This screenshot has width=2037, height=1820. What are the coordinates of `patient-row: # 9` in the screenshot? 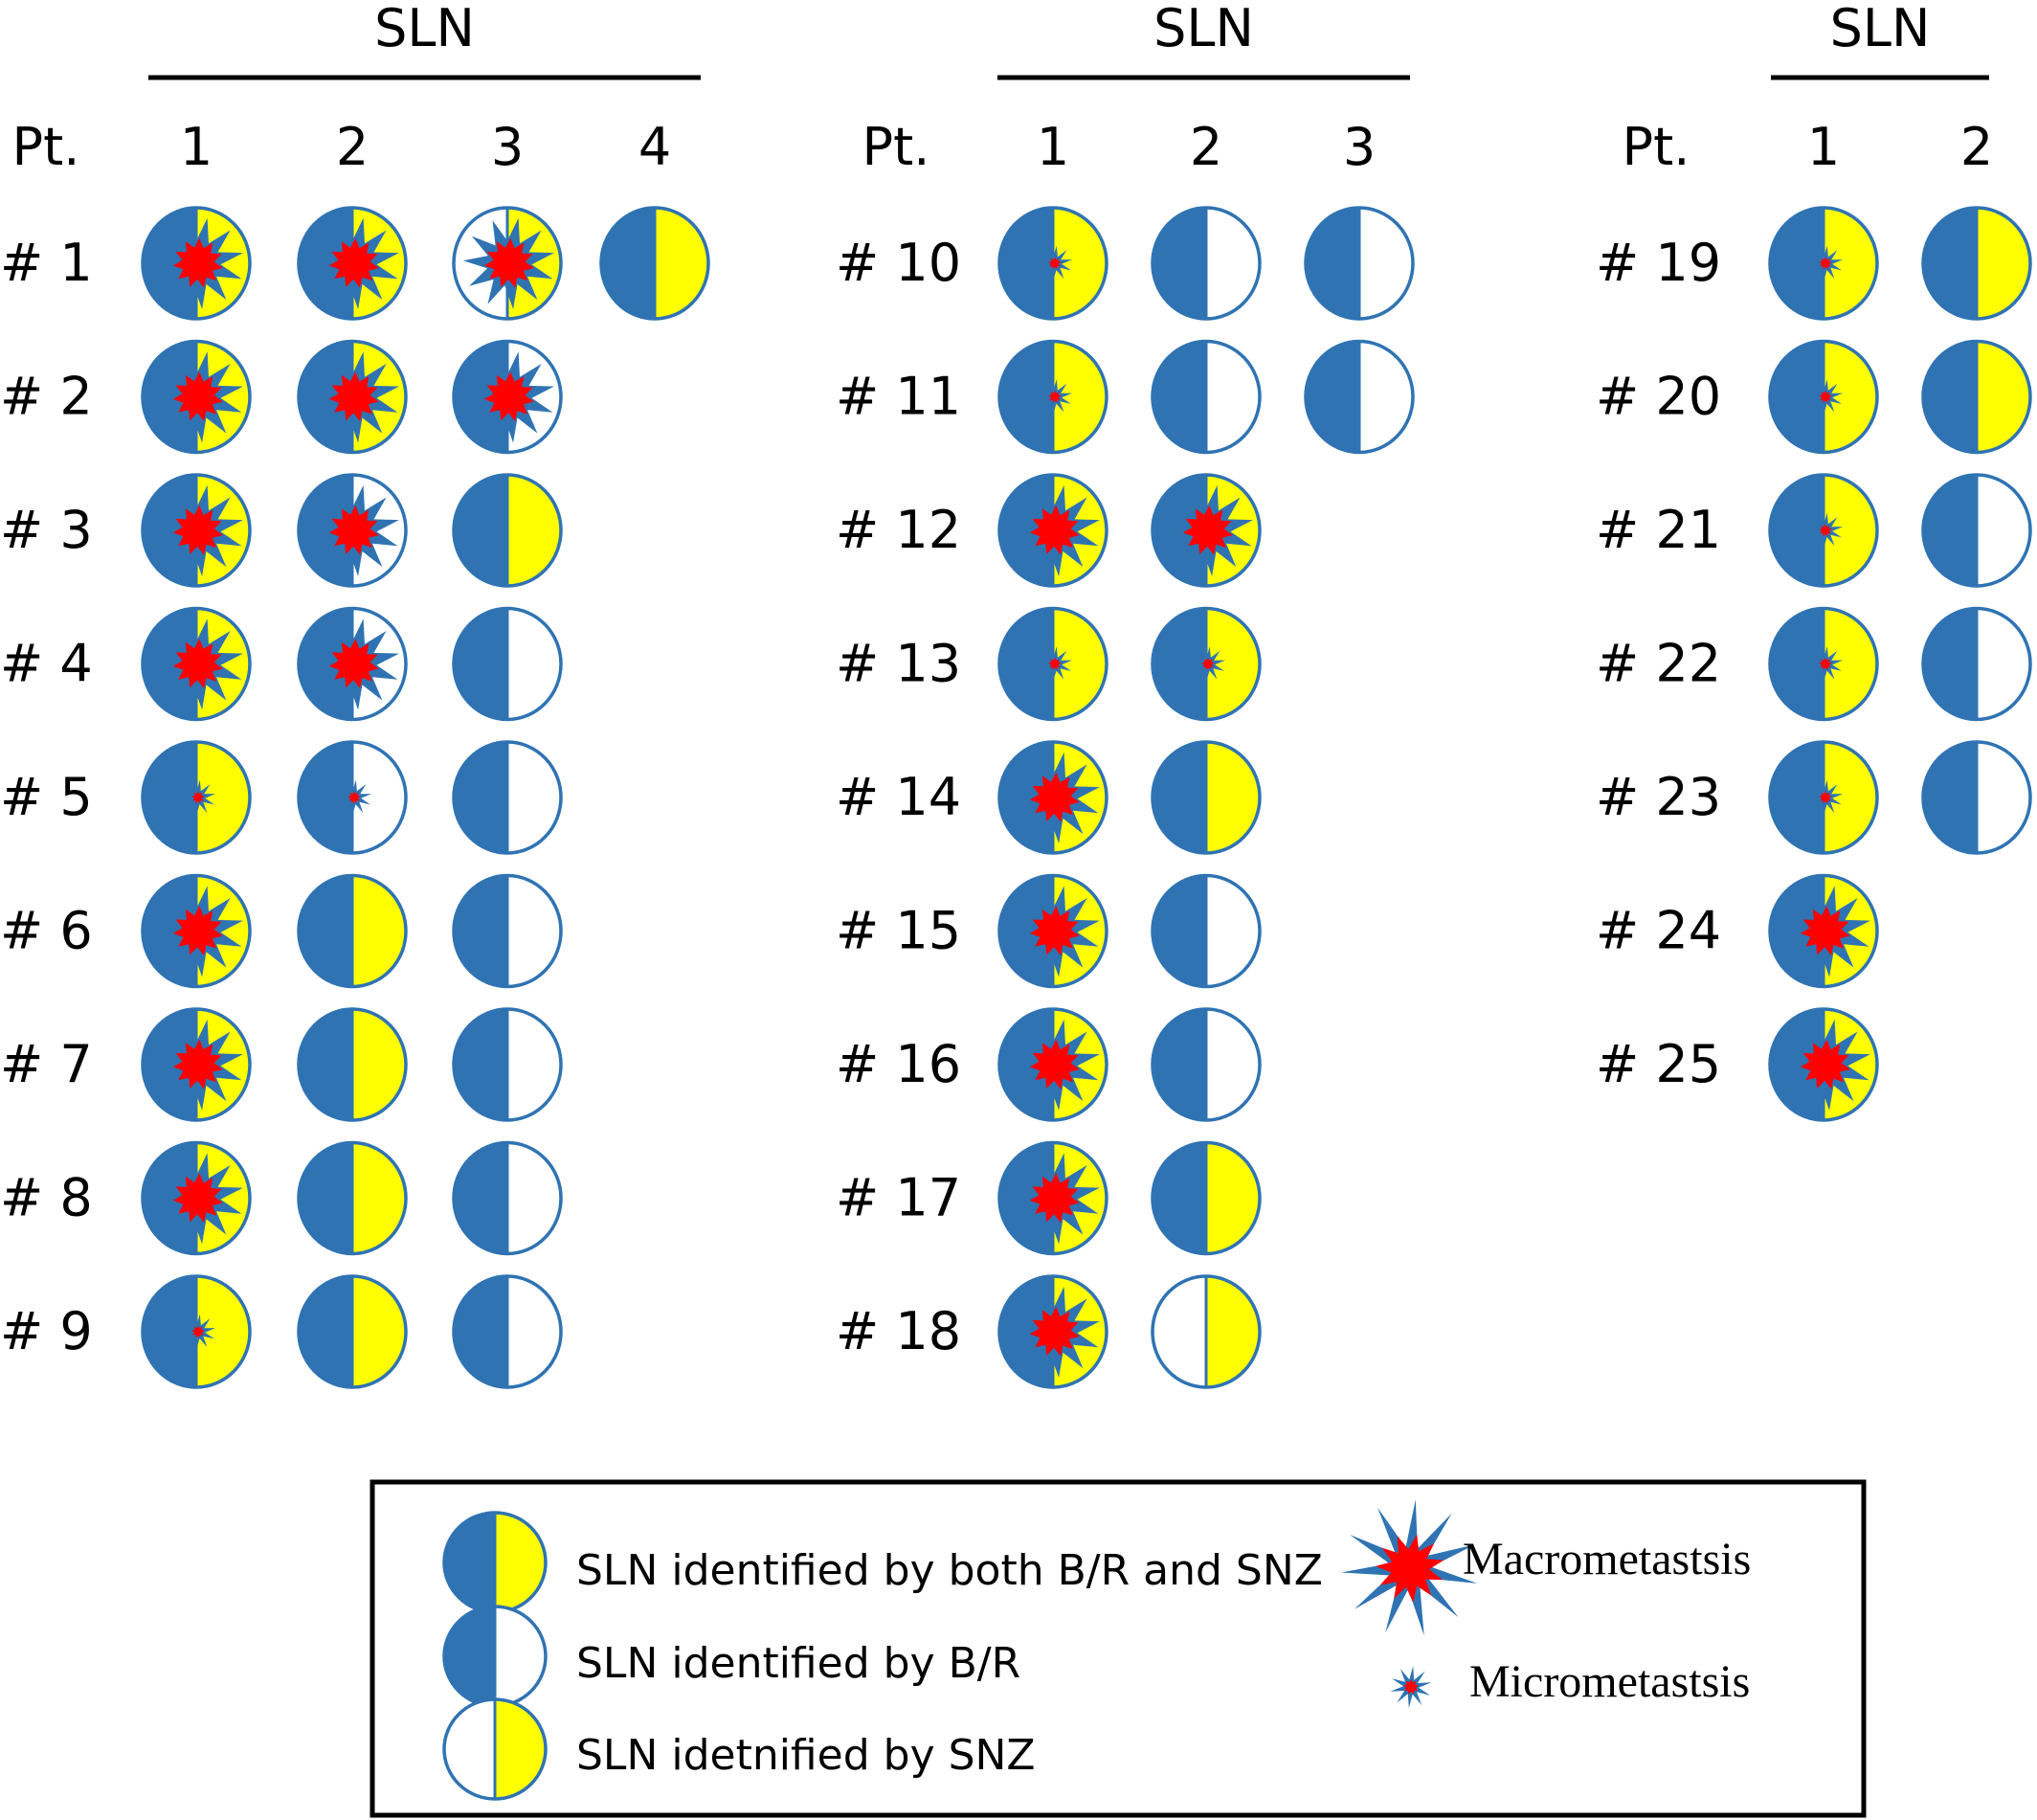 It's located at (281, 1331).